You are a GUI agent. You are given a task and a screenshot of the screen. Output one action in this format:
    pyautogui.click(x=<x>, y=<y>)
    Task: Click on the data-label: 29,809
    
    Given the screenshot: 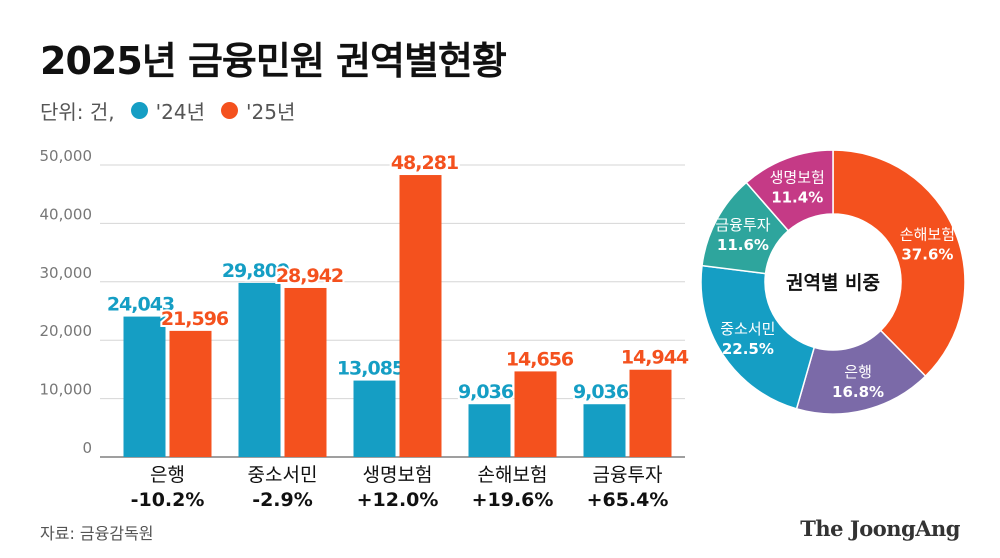 What is the action you would take?
    pyautogui.click(x=255, y=271)
    